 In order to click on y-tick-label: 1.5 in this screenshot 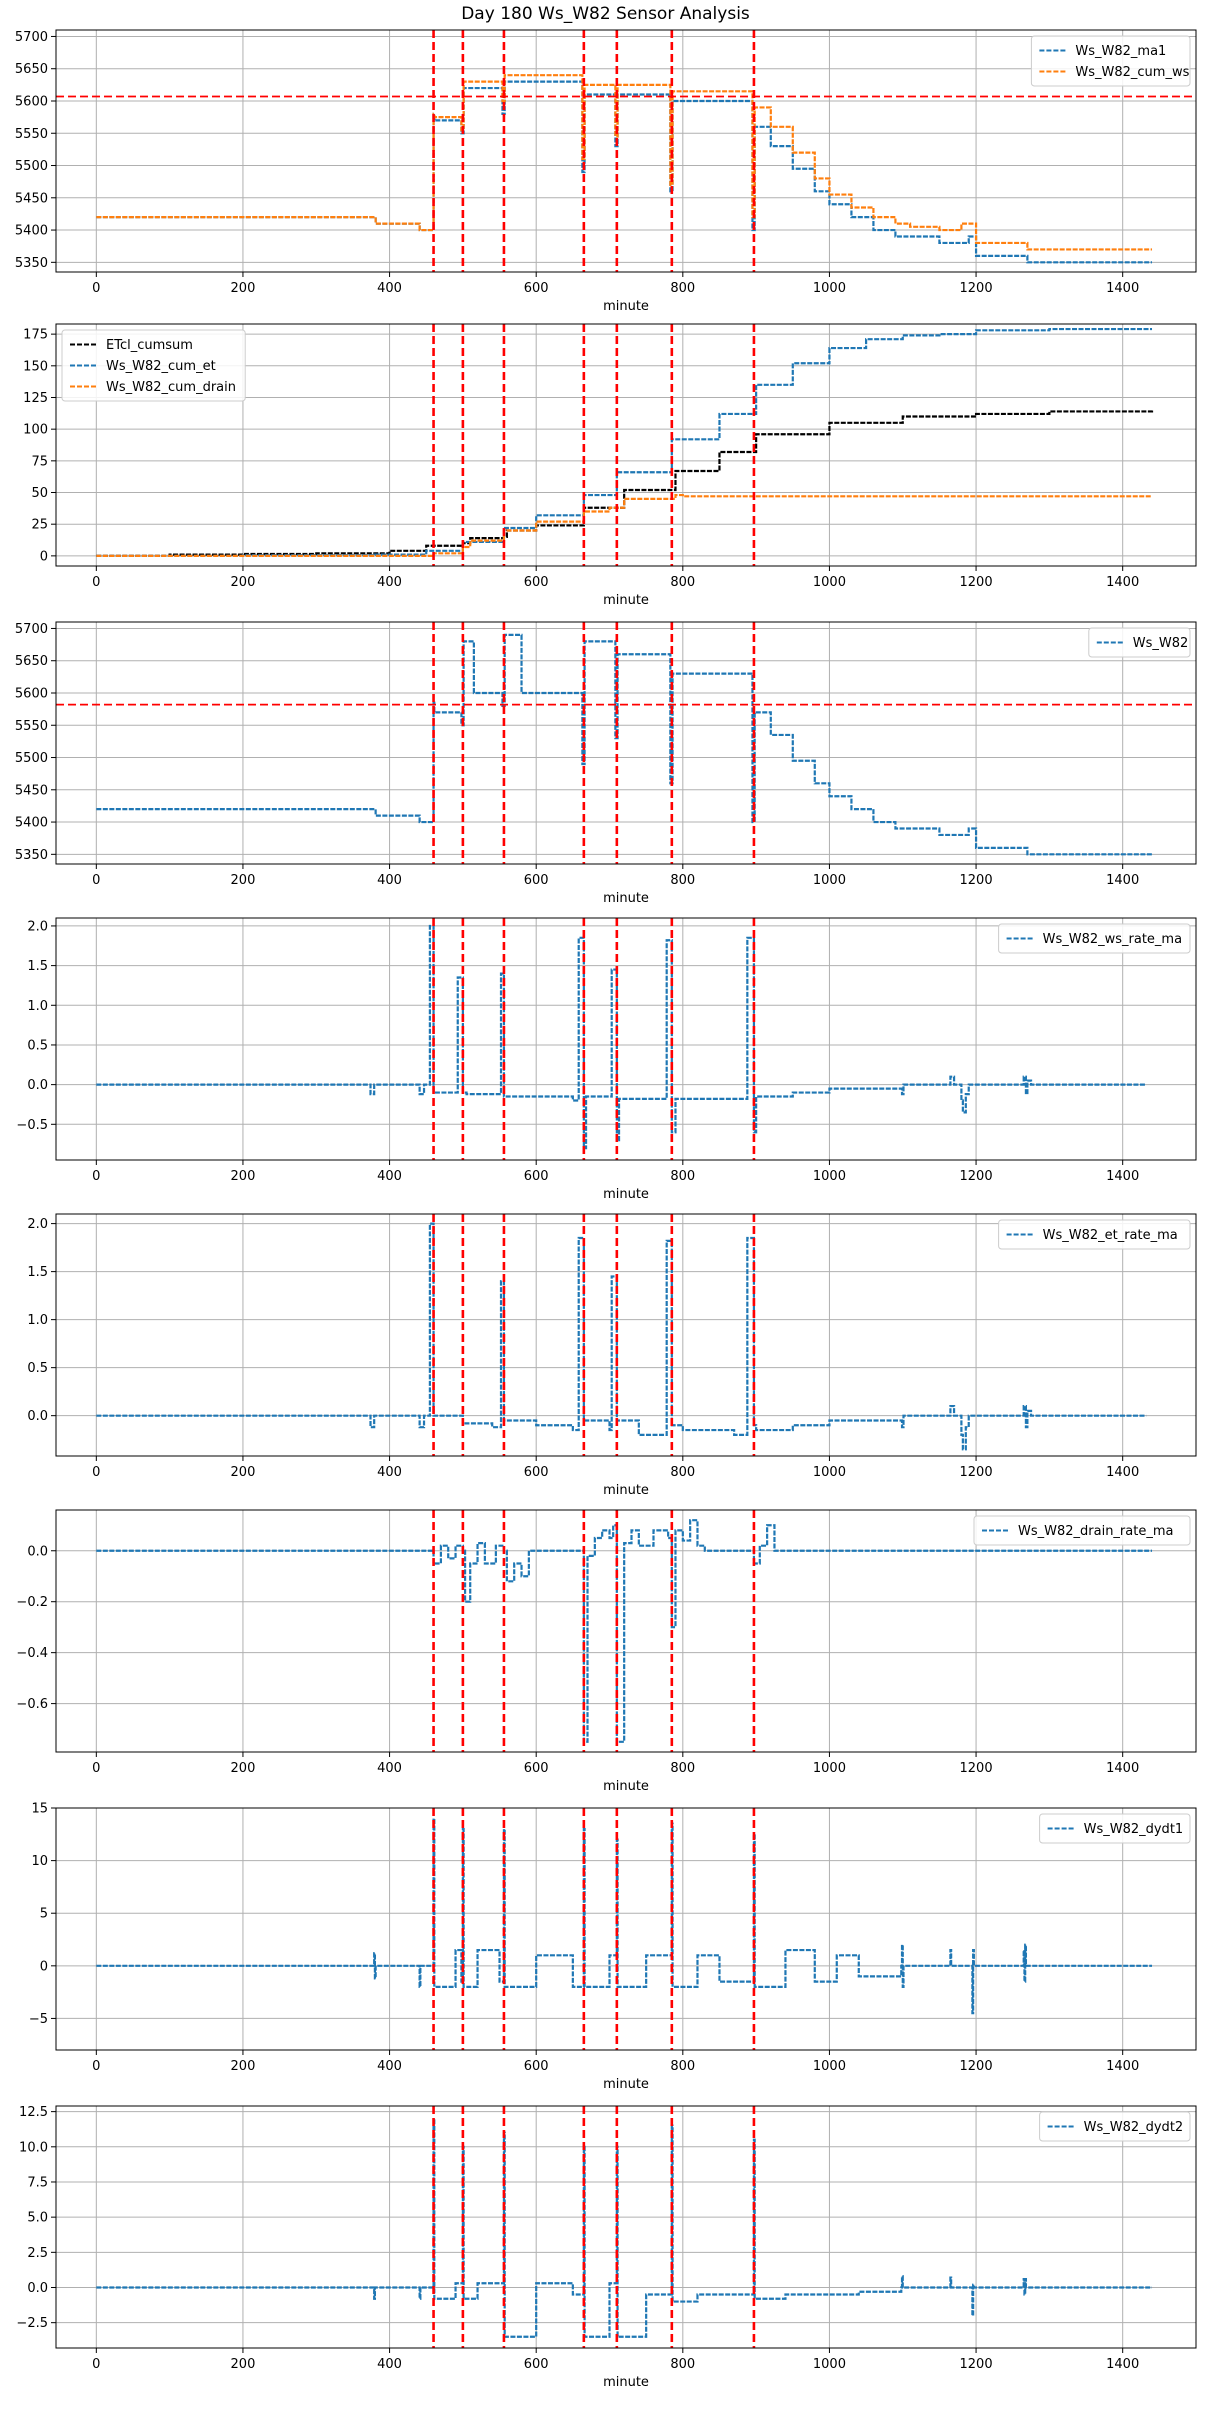, I will do `click(37, 1272)`.